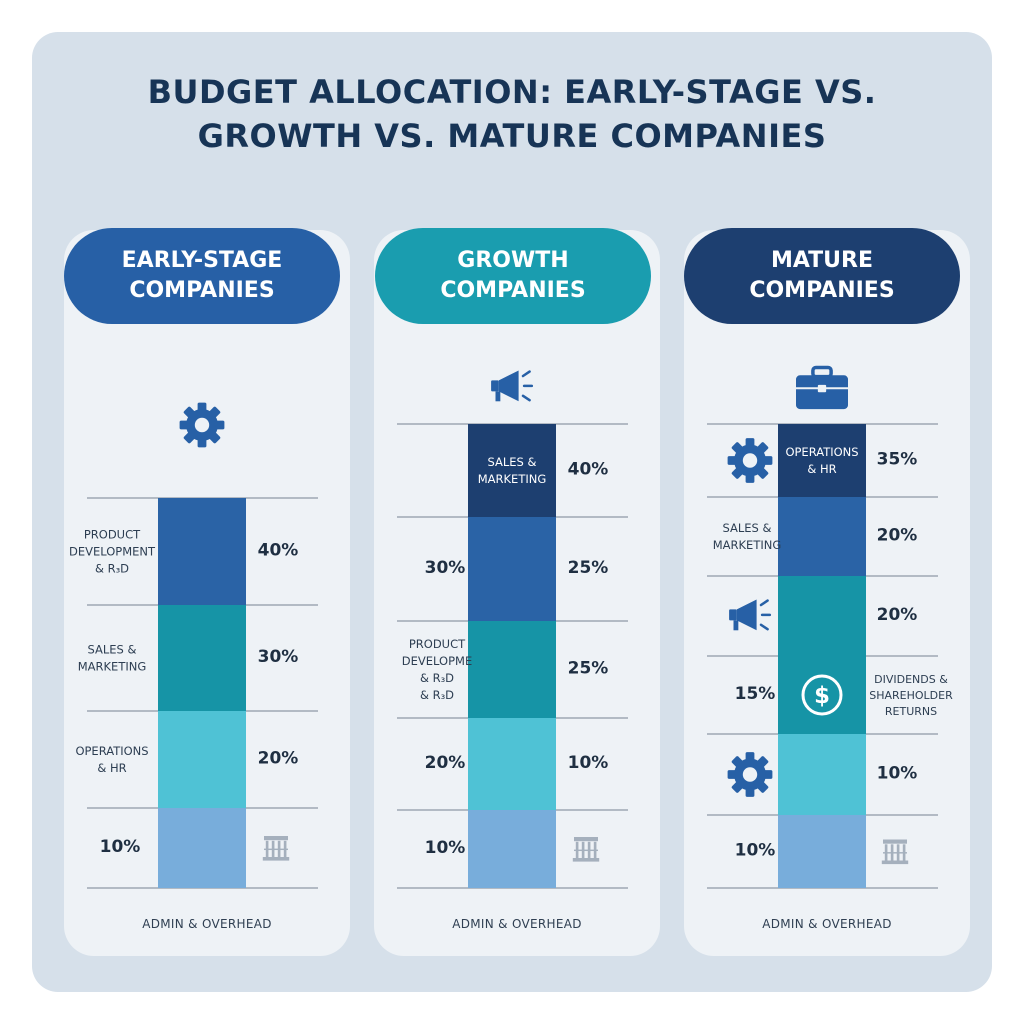 Image resolution: width=1024 pixels, height=1024 pixels. Describe the element at coordinates (822, 290) in the screenshot. I see `mature-header-line-2: COMPANIES` at that location.